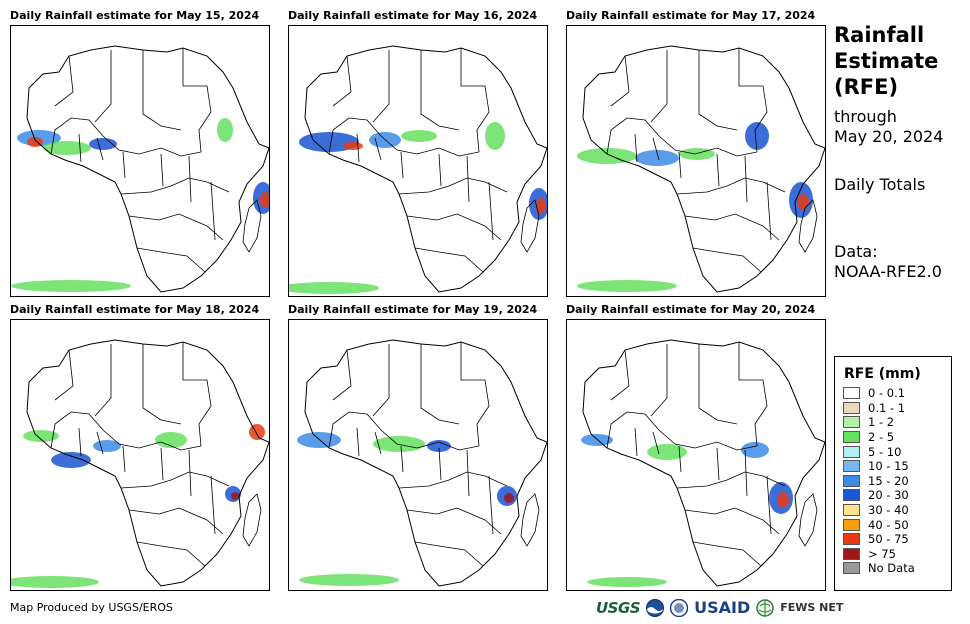 Image resolution: width=970 pixels, height=624 pixels. I want to click on legend-item: 30 - 40, so click(897, 510).